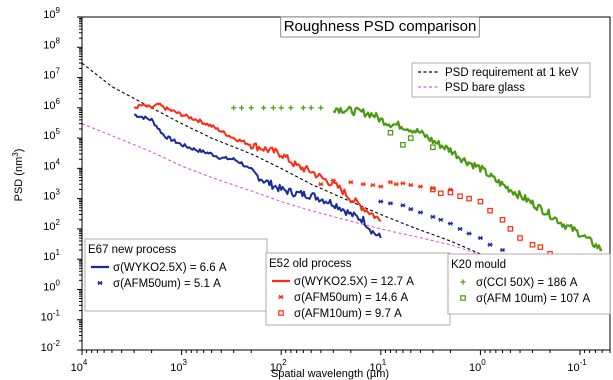 This screenshot has height=380, width=613. I want to click on y-axis-label-text: PSD (nm, so click(19, 179).